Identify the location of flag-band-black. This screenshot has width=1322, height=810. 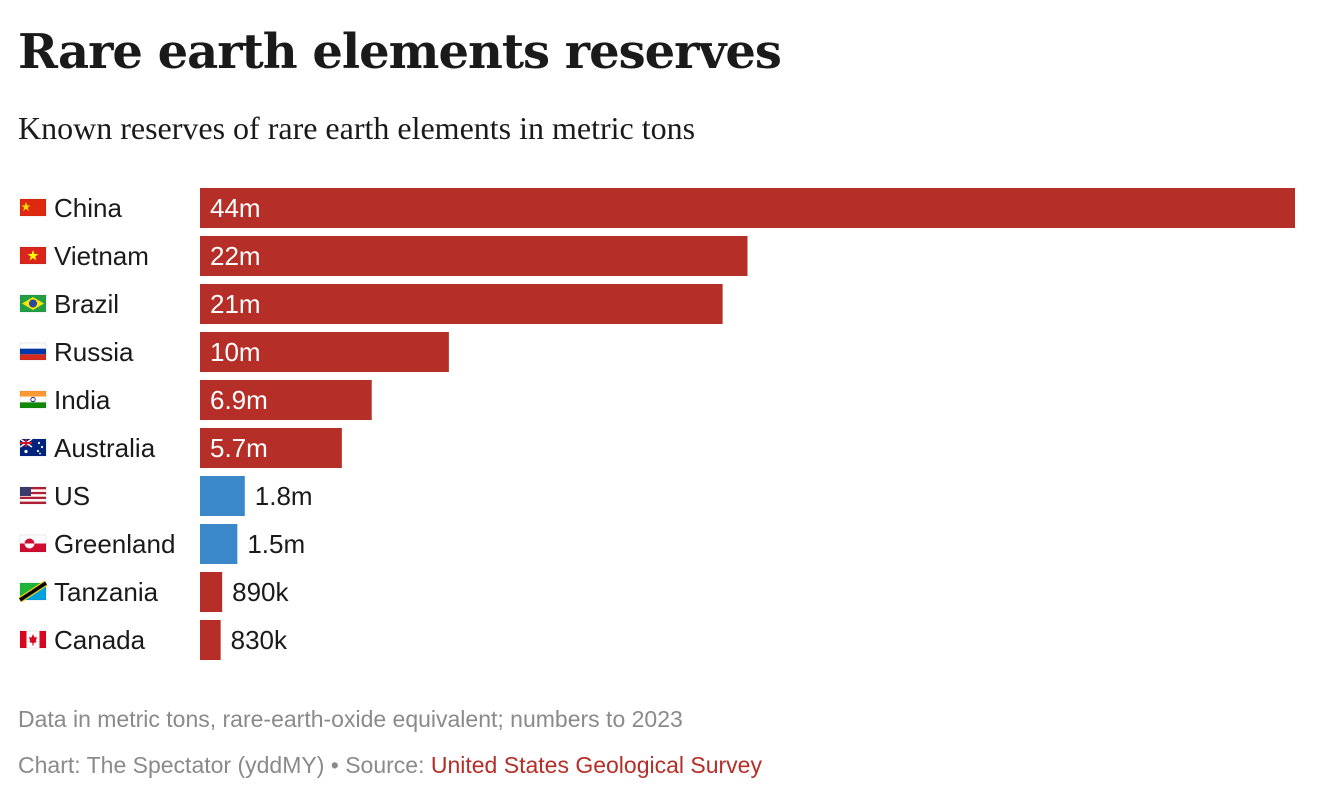
(33, 591).